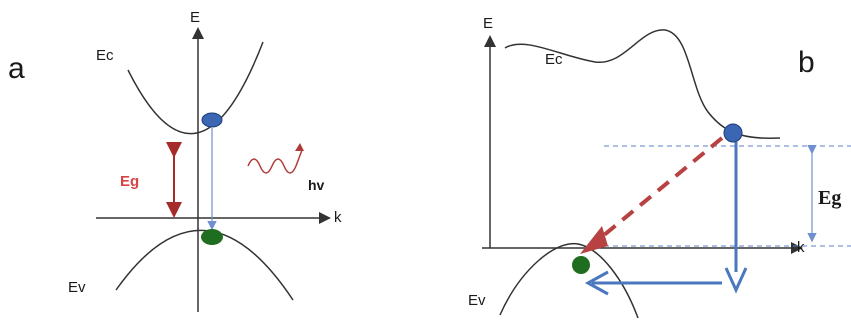 This screenshot has height=325, width=851. Describe the element at coordinates (596, 283) in the screenshot. I see `panel-b-phonon-arrowhead` at that location.